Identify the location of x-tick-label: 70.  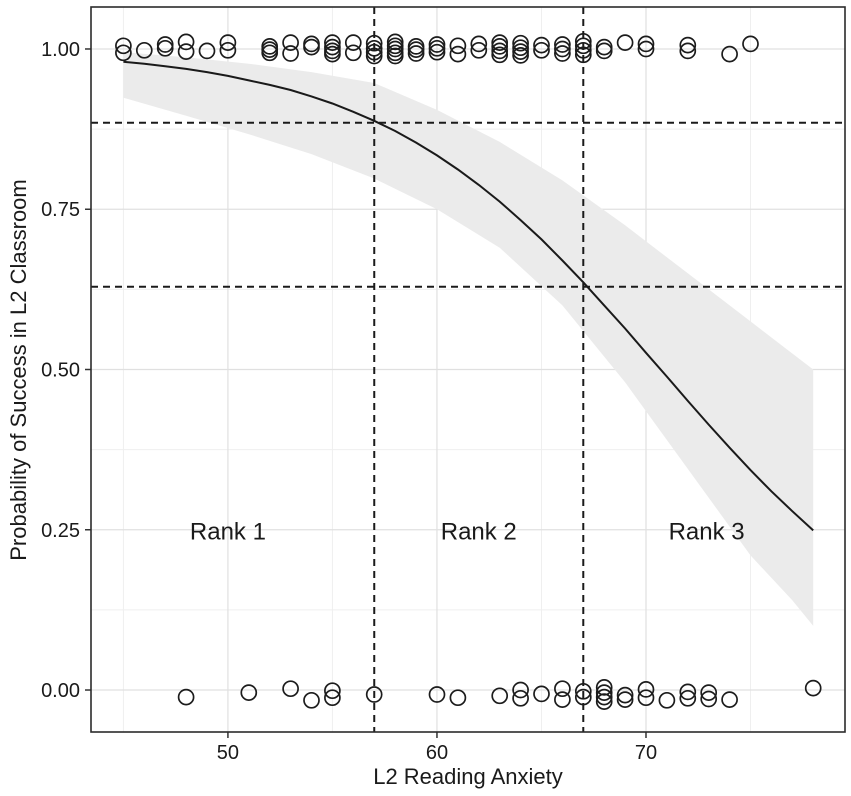
(646, 753).